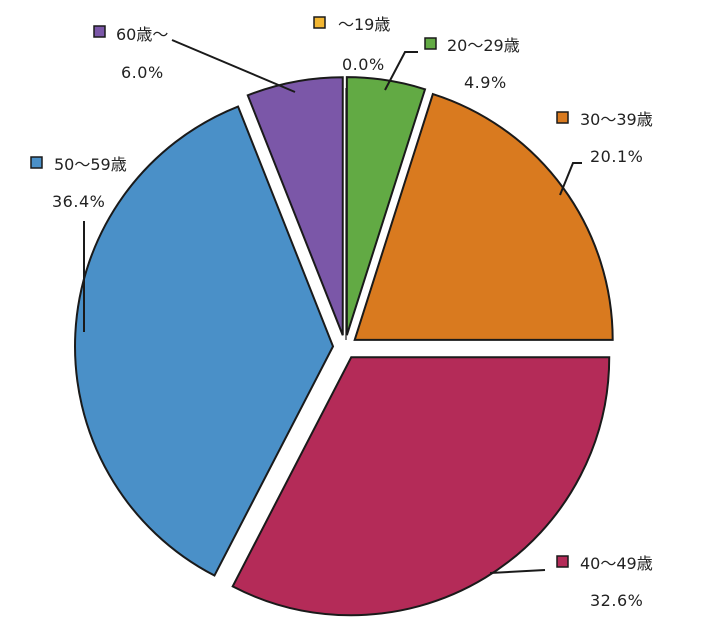 Image resolution: width=708 pixels, height=631 pixels. Describe the element at coordinates (364, 24) in the screenshot. I see `label-name-19: ～19歳` at that location.